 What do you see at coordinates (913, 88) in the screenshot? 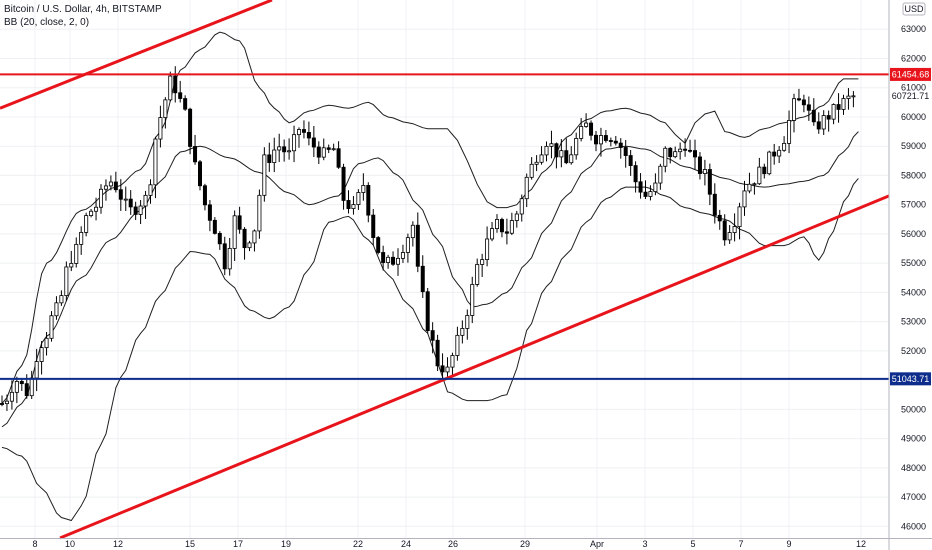
I see `y-tick-label: 61000` at bounding box center [913, 88].